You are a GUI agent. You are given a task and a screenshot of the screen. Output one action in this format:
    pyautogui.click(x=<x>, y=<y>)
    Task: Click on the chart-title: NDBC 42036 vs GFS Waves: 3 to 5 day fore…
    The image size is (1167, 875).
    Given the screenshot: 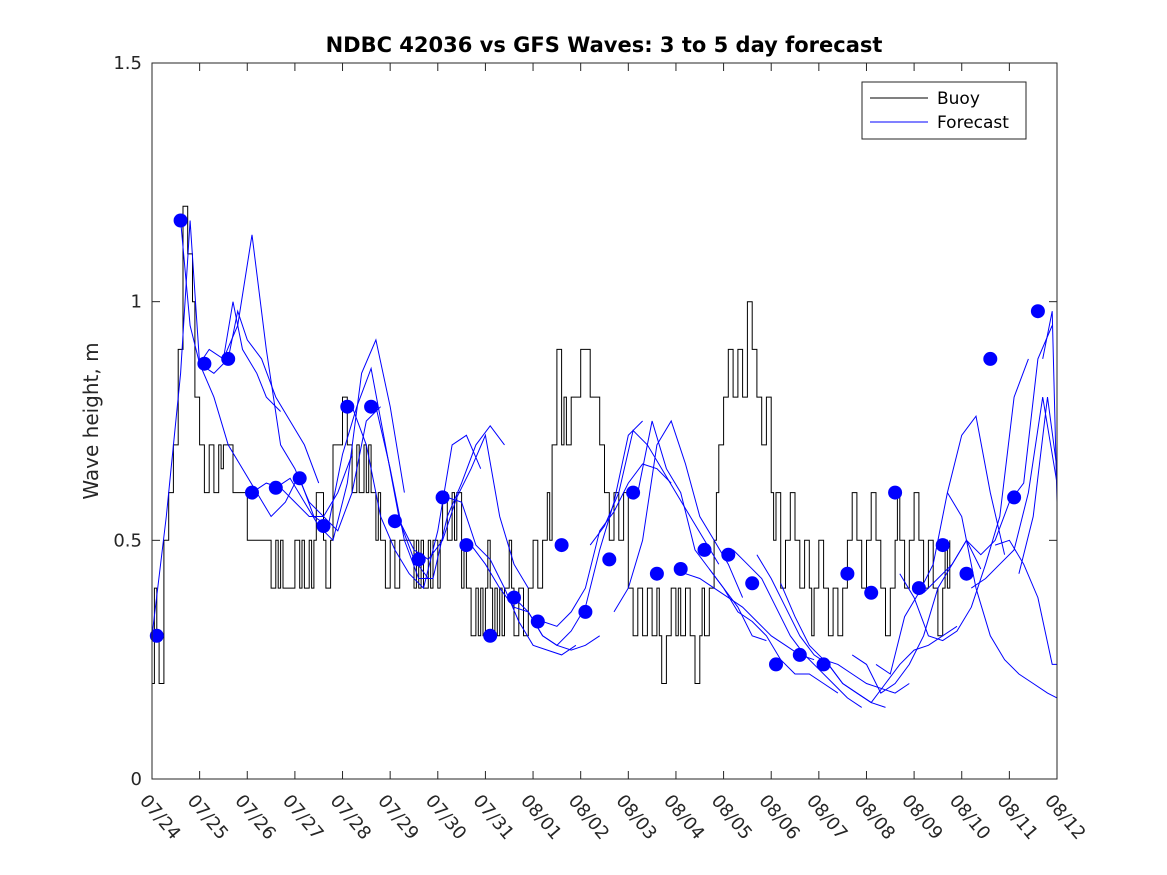 What is the action you would take?
    pyautogui.click(x=604, y=45)
    